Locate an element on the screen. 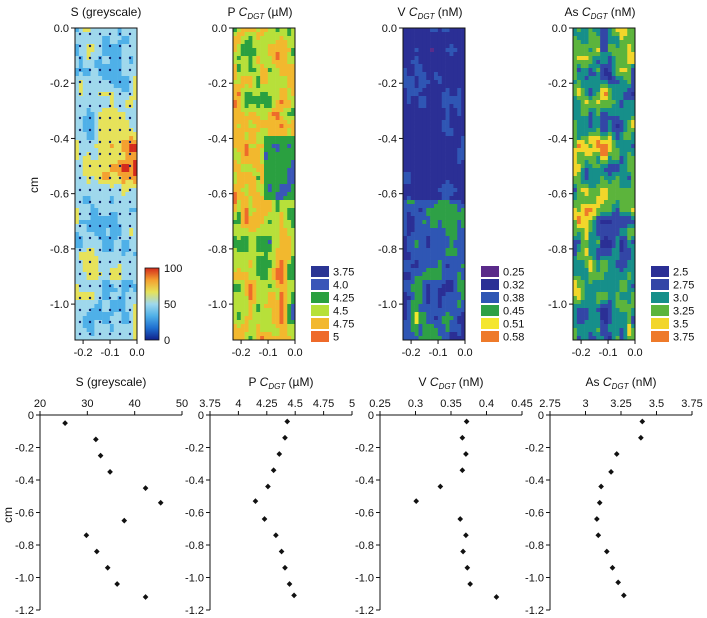 The width and height of the screenshot is (707, 618). colorbar-tick-label: 0 is located at coordinates (167, 341).